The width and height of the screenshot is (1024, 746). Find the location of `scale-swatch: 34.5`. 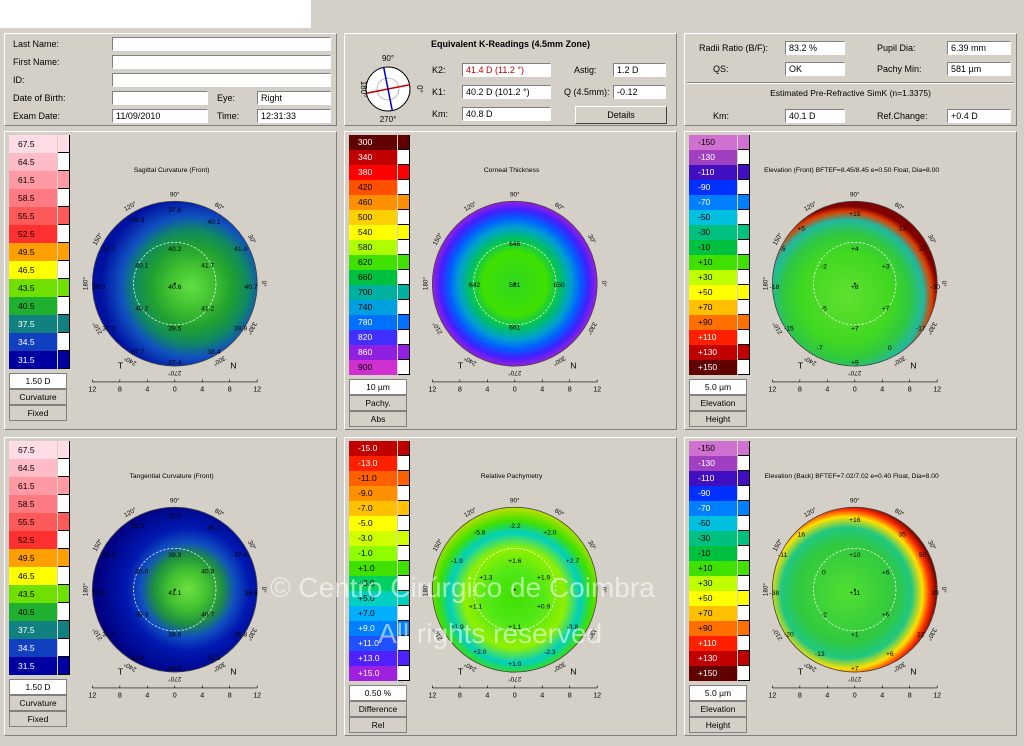

scale-swatch: 34.5 is located at coordinates (33, 342).